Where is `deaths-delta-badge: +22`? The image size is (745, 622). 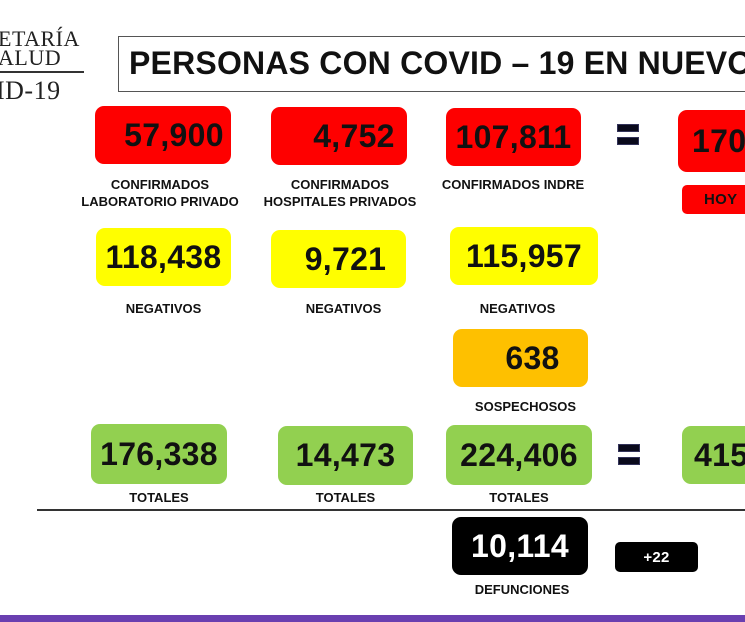 deaths-delta-badge: +22 is located at coordinates (656, 557).